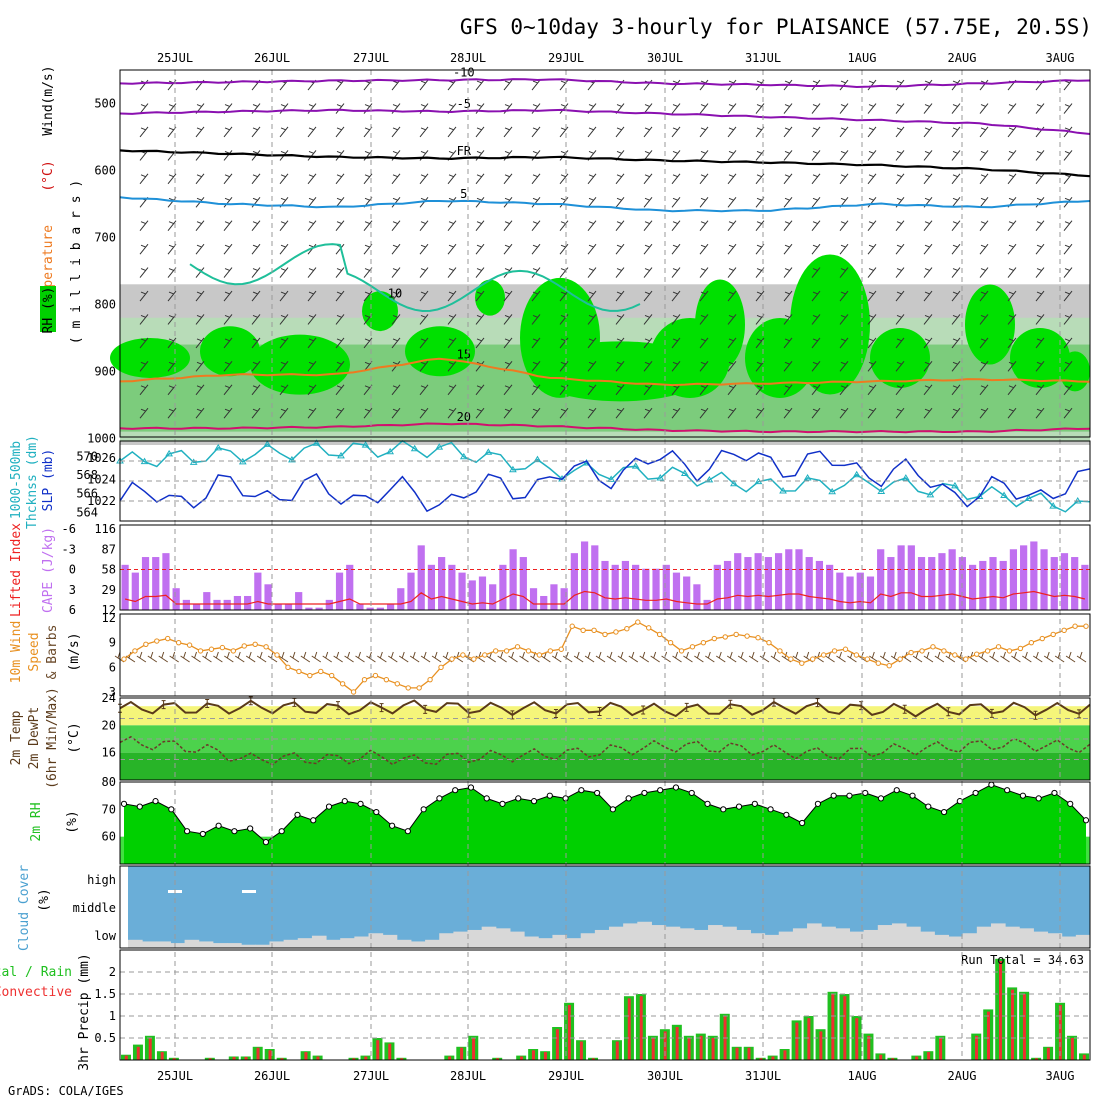 The height and width of the screenshot is (1100, 1100). I want to click on thickness-marker, so click(734, 483).